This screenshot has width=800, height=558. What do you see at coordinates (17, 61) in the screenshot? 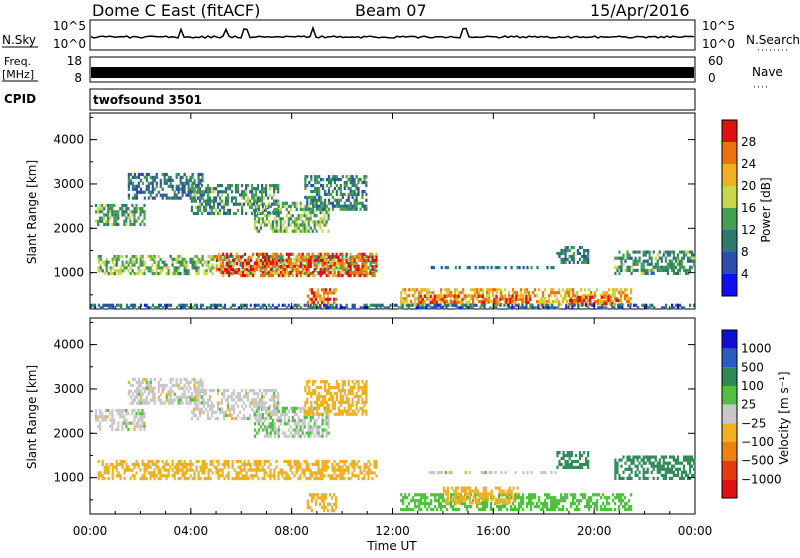
I see `freq-label: Freq.` at bounding box center [17, 61].